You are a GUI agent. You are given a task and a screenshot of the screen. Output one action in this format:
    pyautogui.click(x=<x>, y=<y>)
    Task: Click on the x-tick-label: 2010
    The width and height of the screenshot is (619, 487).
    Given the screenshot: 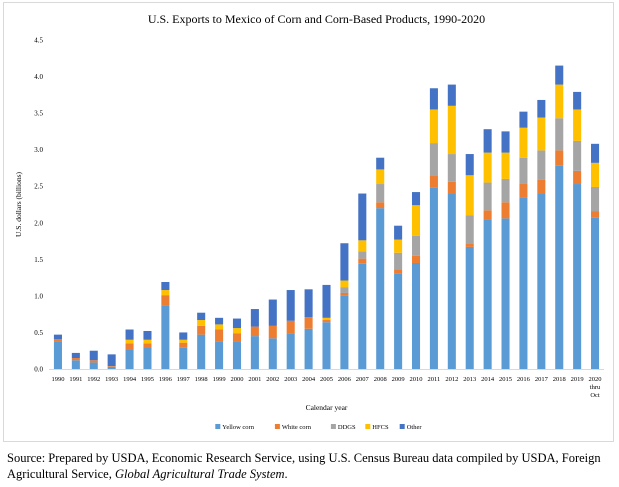 What is the action you would take?
    pyautogui.click(x=416, y=379)
    